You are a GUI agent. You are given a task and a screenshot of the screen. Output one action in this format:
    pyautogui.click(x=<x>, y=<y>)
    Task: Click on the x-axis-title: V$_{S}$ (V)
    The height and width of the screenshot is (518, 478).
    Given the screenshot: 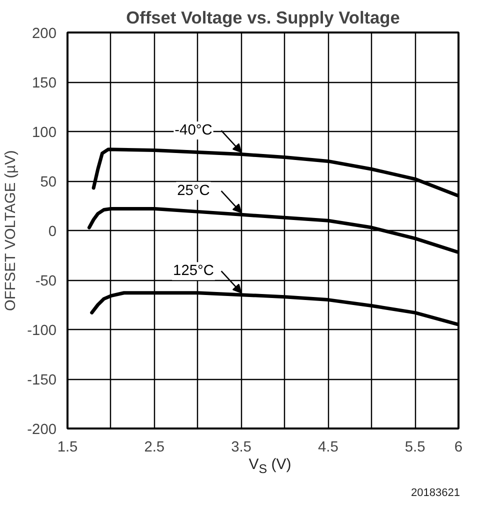 What is the action you would take?
    pyautogui.click(x=270, y=466)
    